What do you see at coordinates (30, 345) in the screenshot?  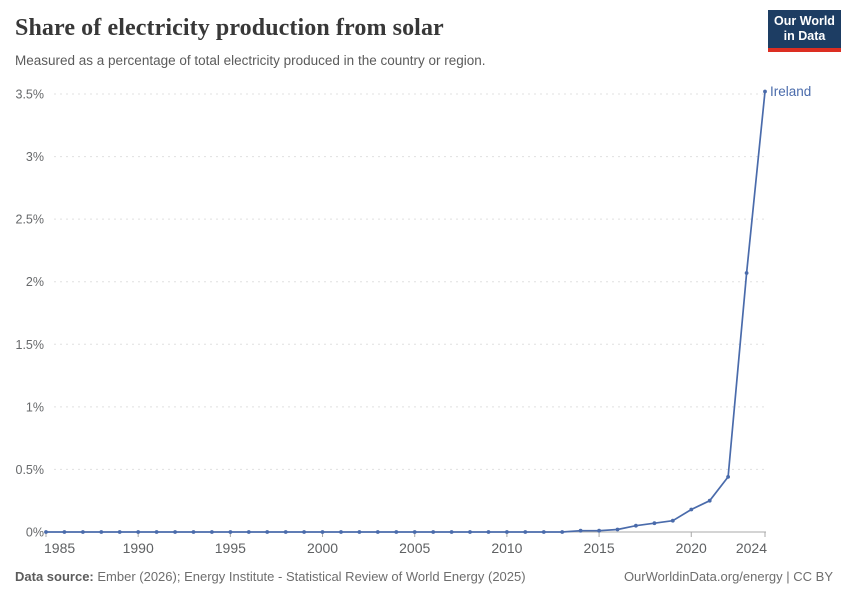 I see `y-axis-tick-label: 1.5%` at bounding box center [30, 345].